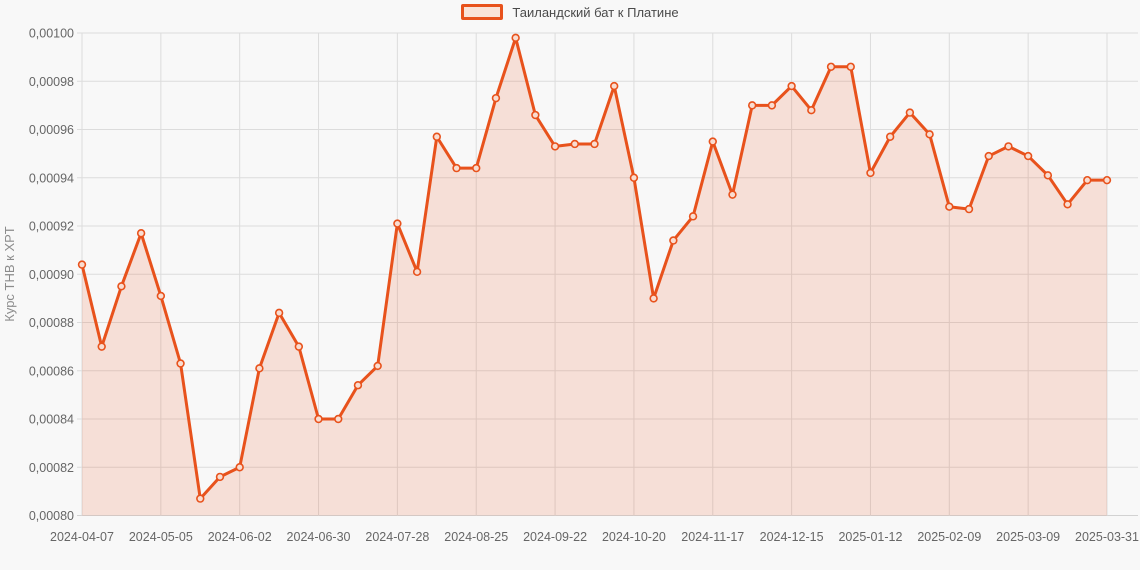 The width and height of the screenshot is (1140, 570). What do you see at coordinates (51, 82) in the screenshot?
I see `y-tick-label: 0,00098` at bounding box center [51, 82].